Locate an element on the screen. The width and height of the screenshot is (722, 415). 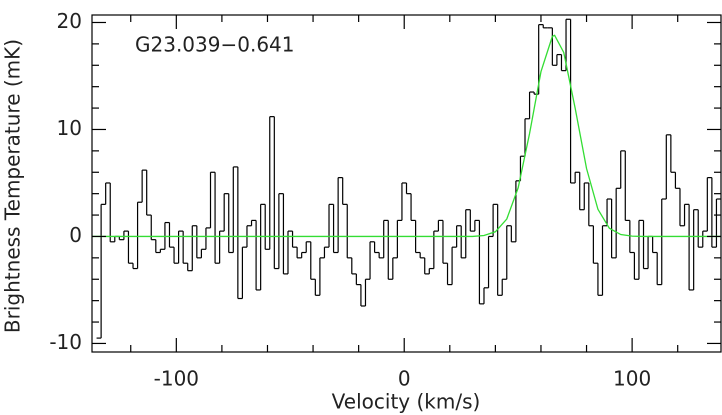
y-axis-label: Brightness Temperature (mK) is located at coordinates (13, 186).